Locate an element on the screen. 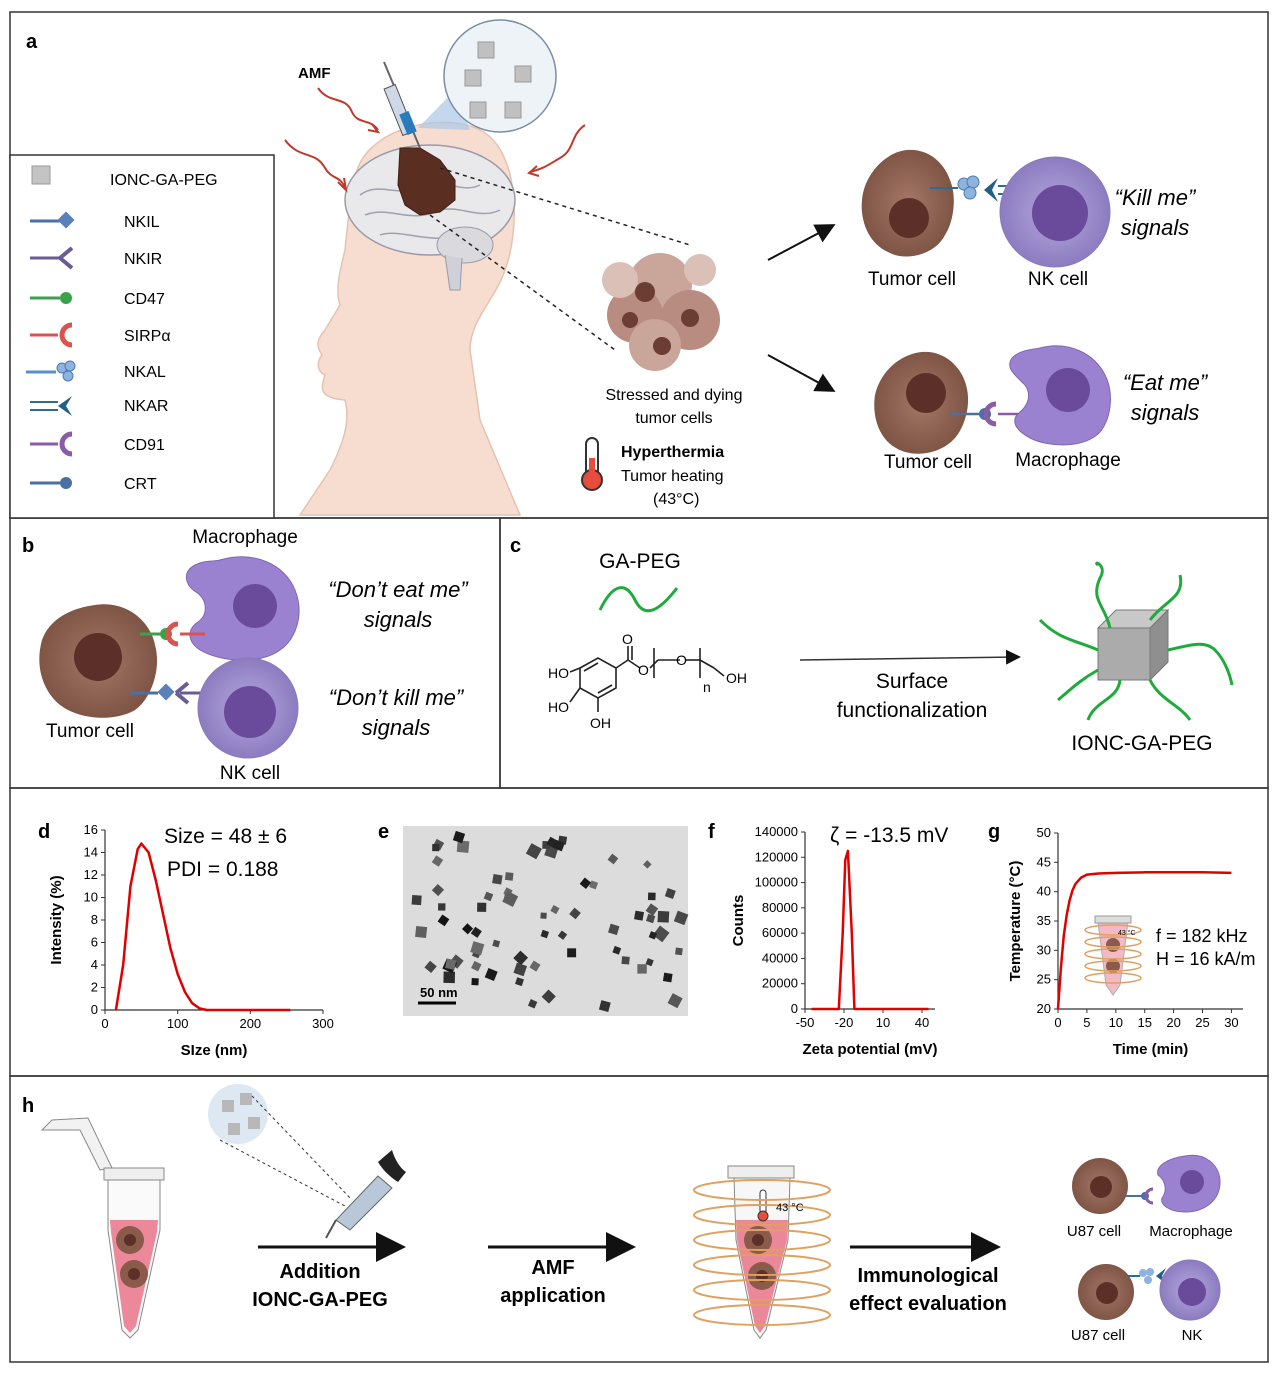 The height and width of the screenshot is (1374, 1280). y-tick-label: 80000 is located at coordinates (780, 907).